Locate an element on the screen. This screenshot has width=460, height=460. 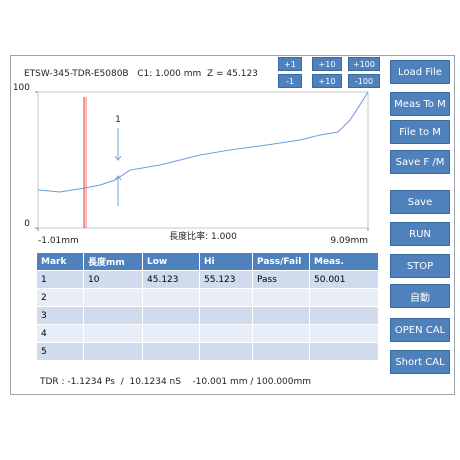
table-row: 3 is located at coordinates (207, 315).